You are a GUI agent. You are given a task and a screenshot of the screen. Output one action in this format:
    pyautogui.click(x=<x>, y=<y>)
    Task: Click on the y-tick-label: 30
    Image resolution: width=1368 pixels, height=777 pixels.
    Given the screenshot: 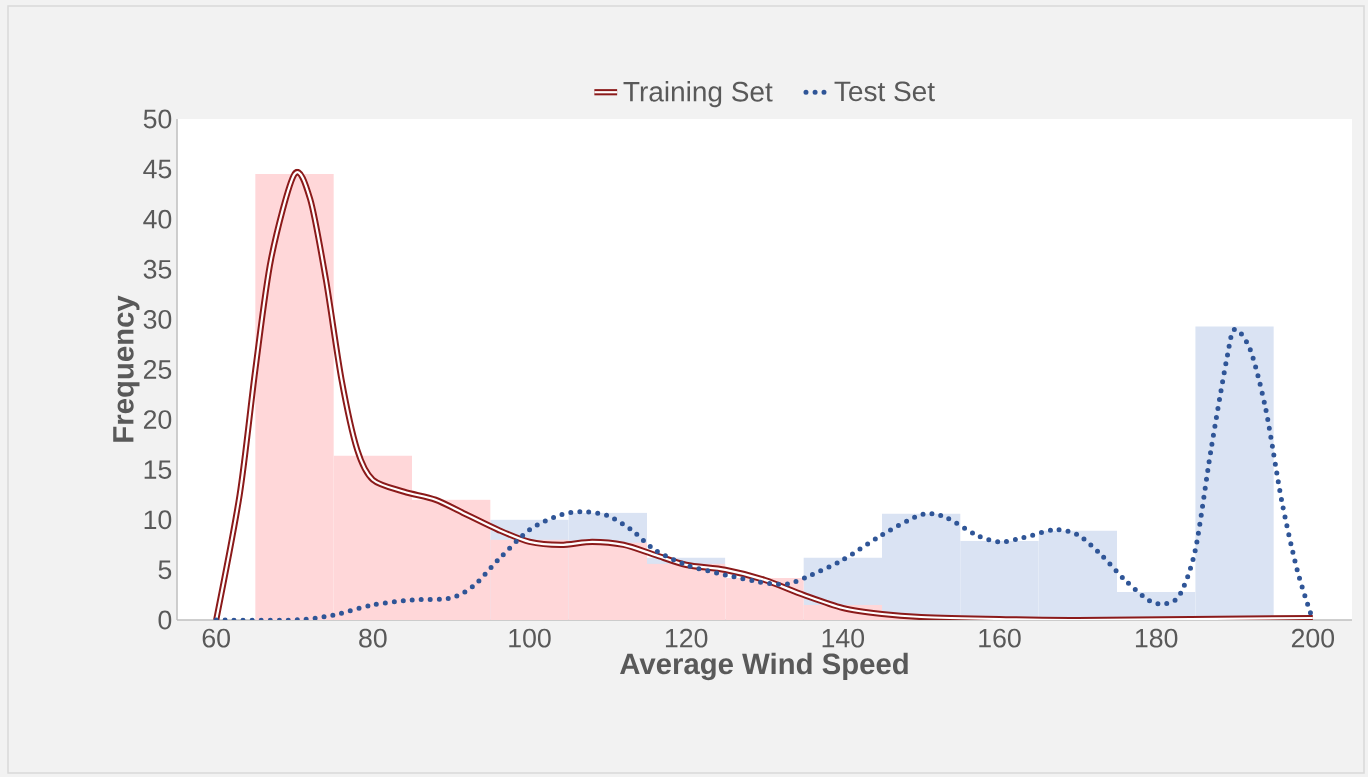 What is the action you would take?
    pyautogui.click(x=157, y=319)
    